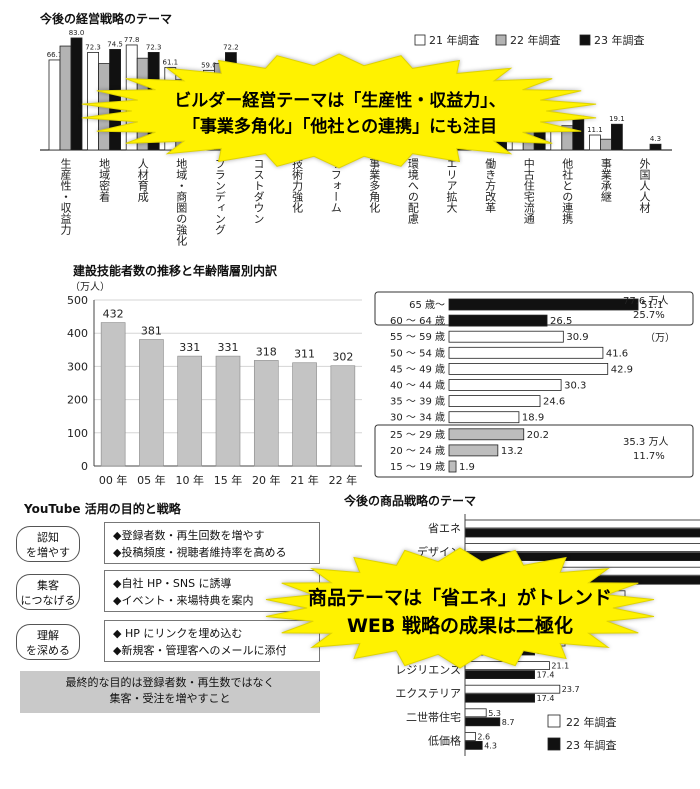 The height and width of the screenshot is (789, 700). I want to click on chart1-value-label: 61.1, so click(171, 63).